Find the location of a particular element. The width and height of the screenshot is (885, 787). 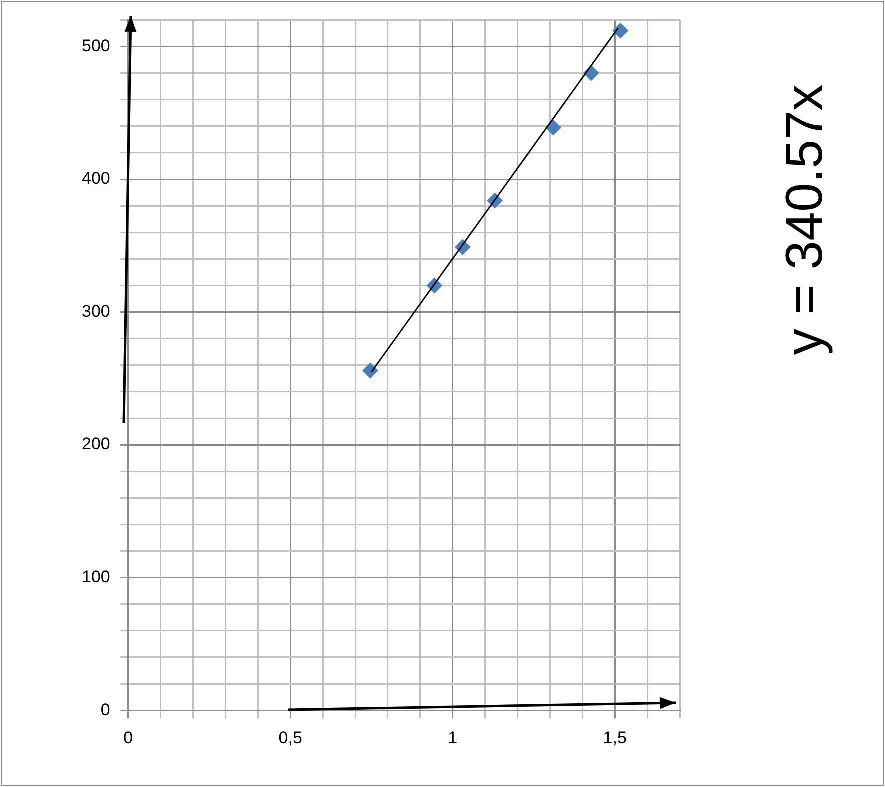

x-tick-label: 1 is located at coordinates (453, 738).